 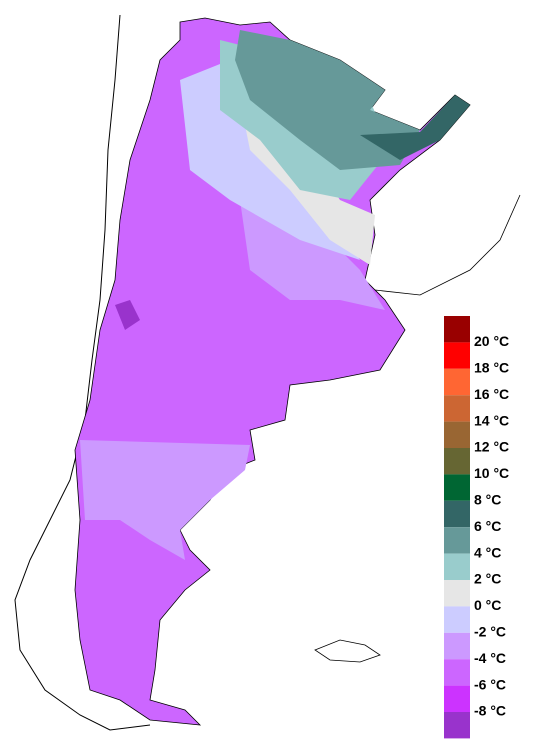 I want to click on legend-label: 20 °C, so click(x=491, y=341).